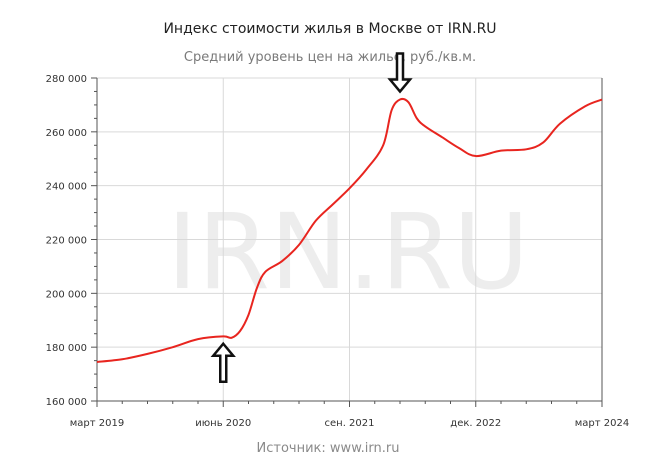 The width and height of the screenshot is (661, 459). What do you see at coordinates (66, 402) in the screenshot?
I see `y-tick-label: 160 000` at bounding box center [66, 402].